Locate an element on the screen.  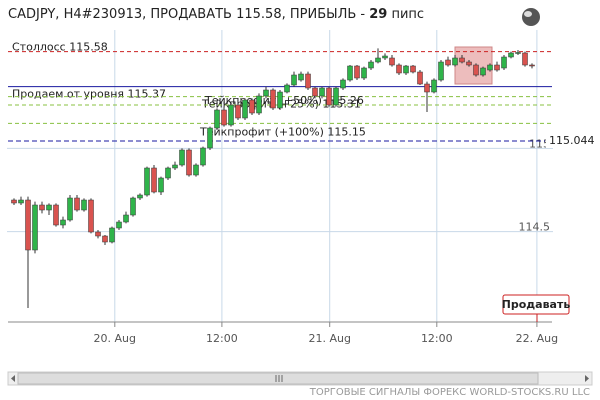
globe is located at coordinates (531, 17).